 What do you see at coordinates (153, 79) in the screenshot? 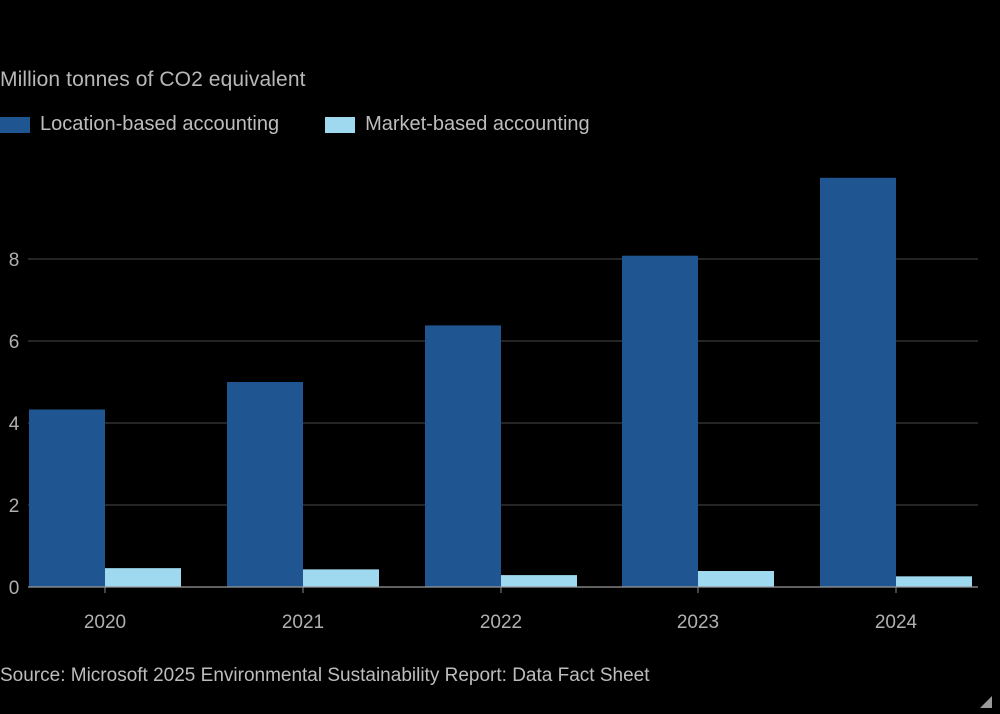
I see `chart-subtitle: Million tonnes of CO2 equivalent` at bounding box center [153, 79].